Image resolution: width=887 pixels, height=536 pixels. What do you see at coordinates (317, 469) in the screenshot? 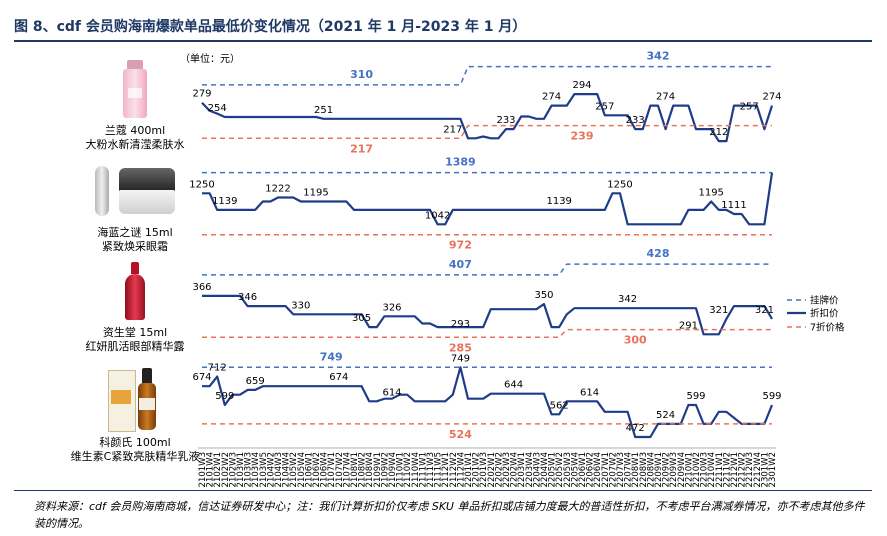
I see `x-tick-label: 2106W2` at bounding box center [317, 469].